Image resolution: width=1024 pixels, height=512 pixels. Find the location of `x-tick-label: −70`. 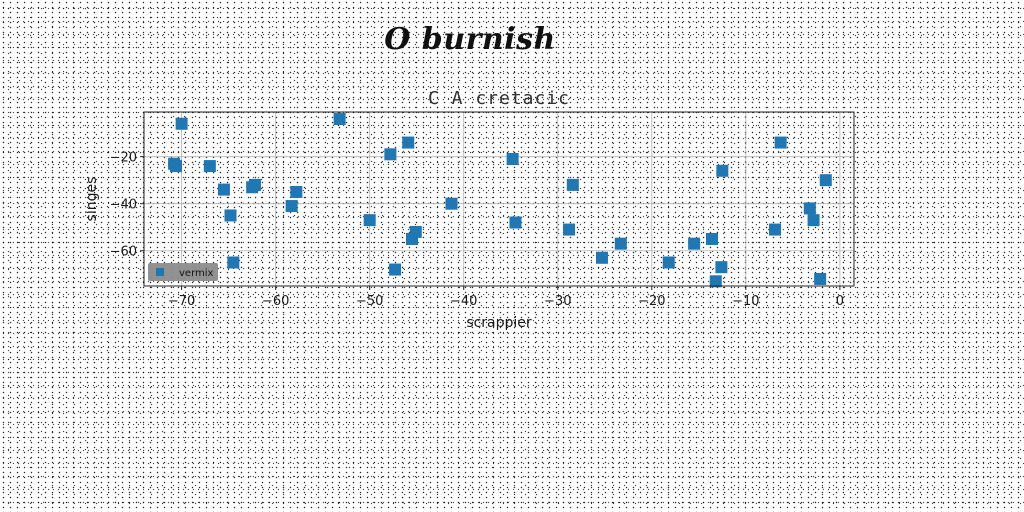

x-tick-label: −70 is located at coordinates (181, 301).